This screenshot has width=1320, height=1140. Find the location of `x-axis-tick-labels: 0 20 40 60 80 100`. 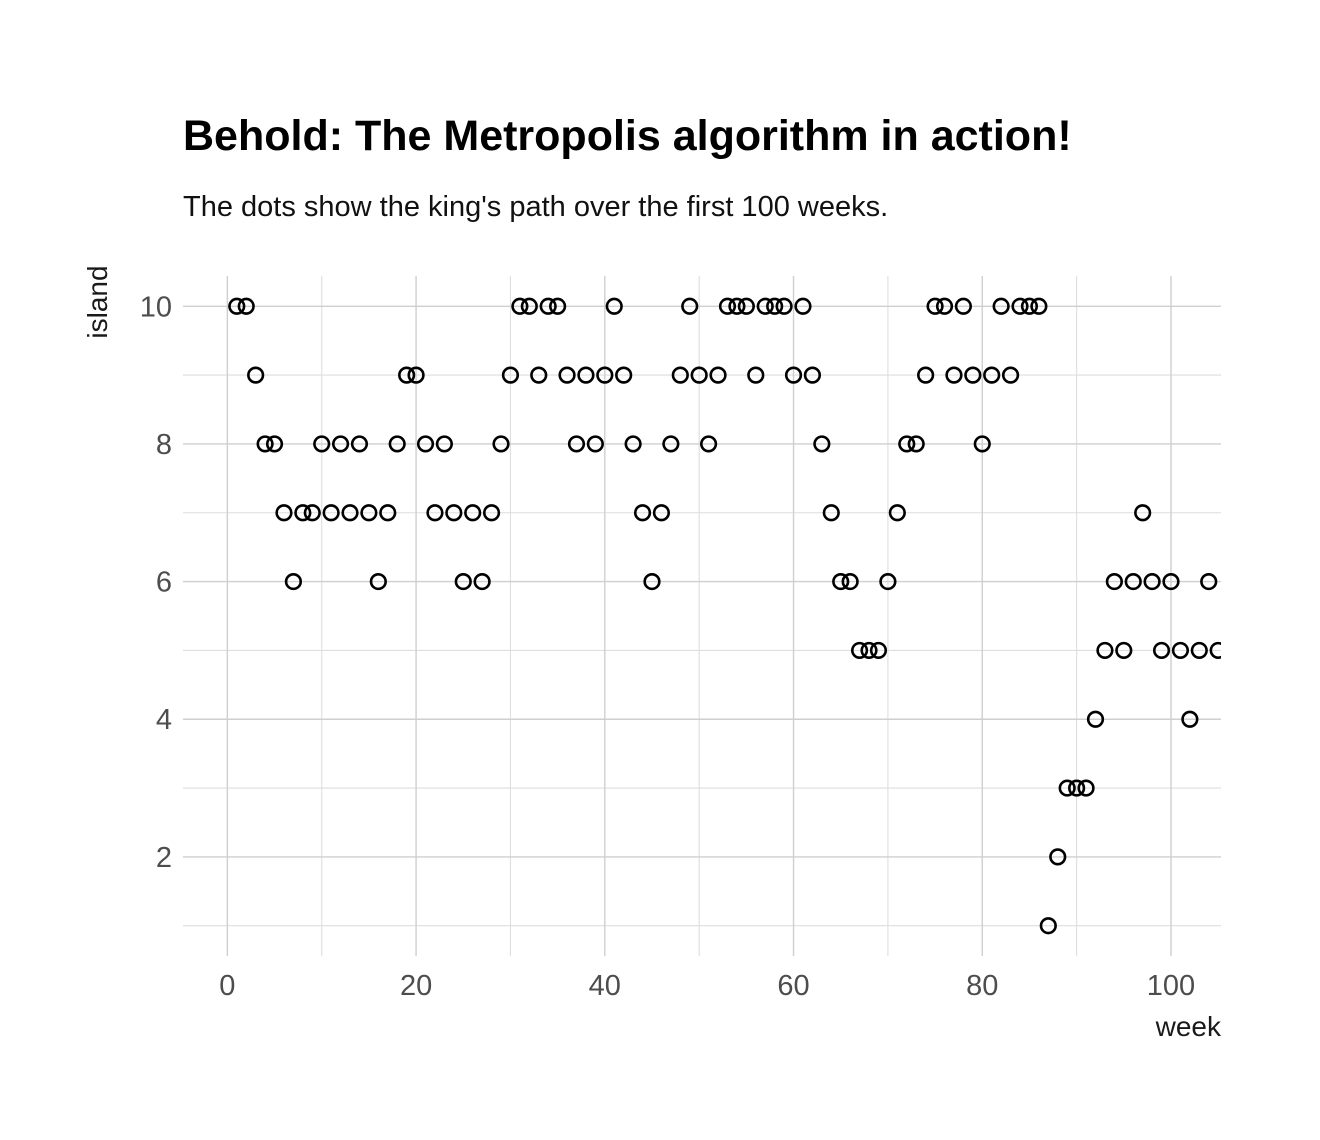

x-axis-tick-labels: 0 20 40 60 80 100 is located at coordinates (707, 986).